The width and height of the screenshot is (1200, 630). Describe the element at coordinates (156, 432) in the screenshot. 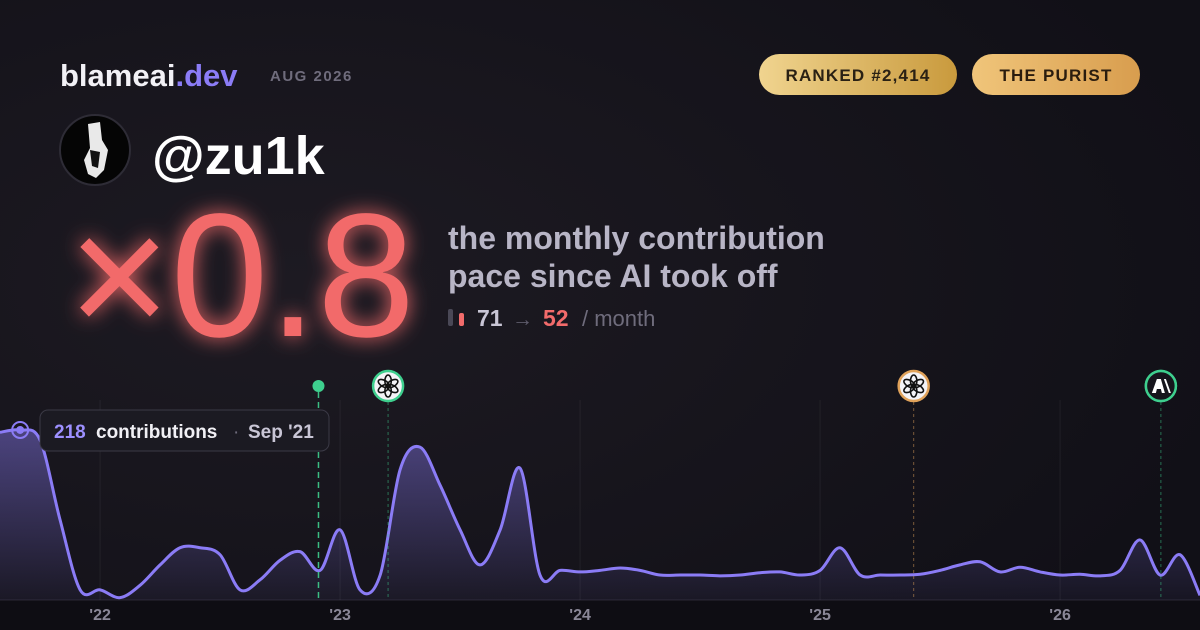

I see `tooltip-label: contributions` at that location.